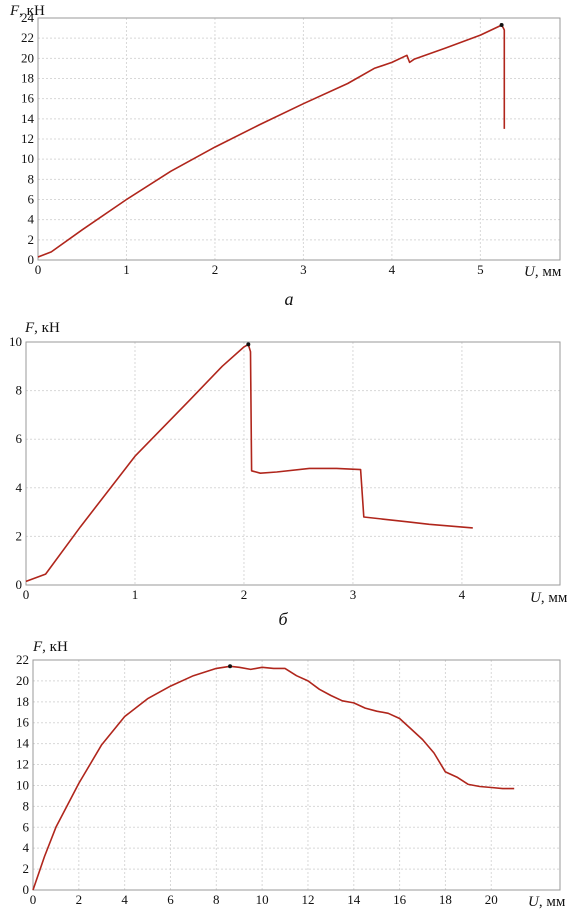 This screenshot has width=580, height=912. What do you see at coordinates (170, 899) in the screenshot?
I see `x-tick-label: 6` at bounding box center [170, 899].